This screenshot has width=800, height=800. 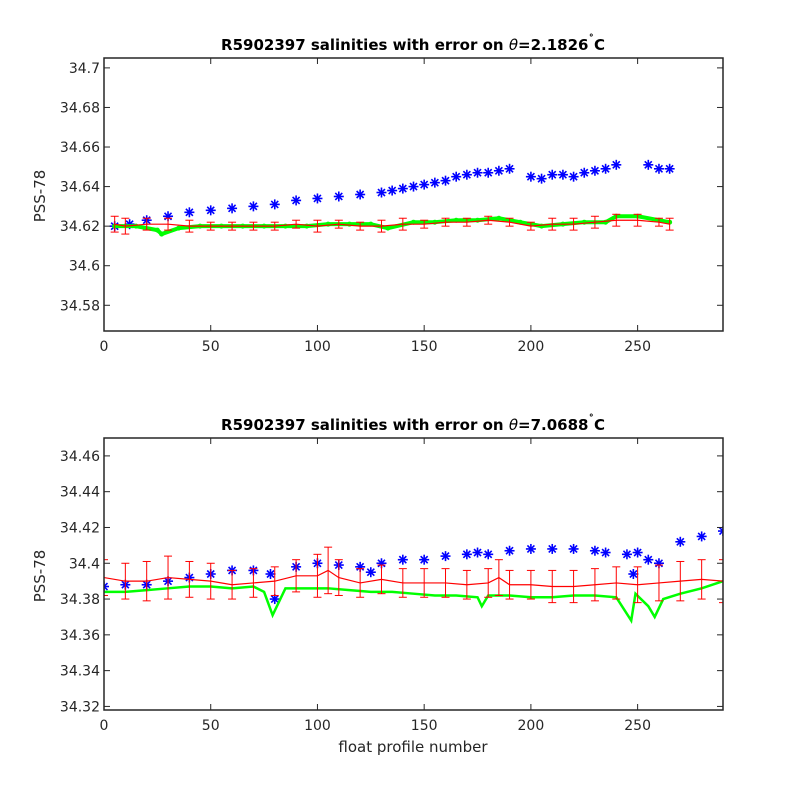 What do you see at coordinates (104, 726) in the screenshot?
I see `x-tick-label: 0` at bounding box center [104, 726].